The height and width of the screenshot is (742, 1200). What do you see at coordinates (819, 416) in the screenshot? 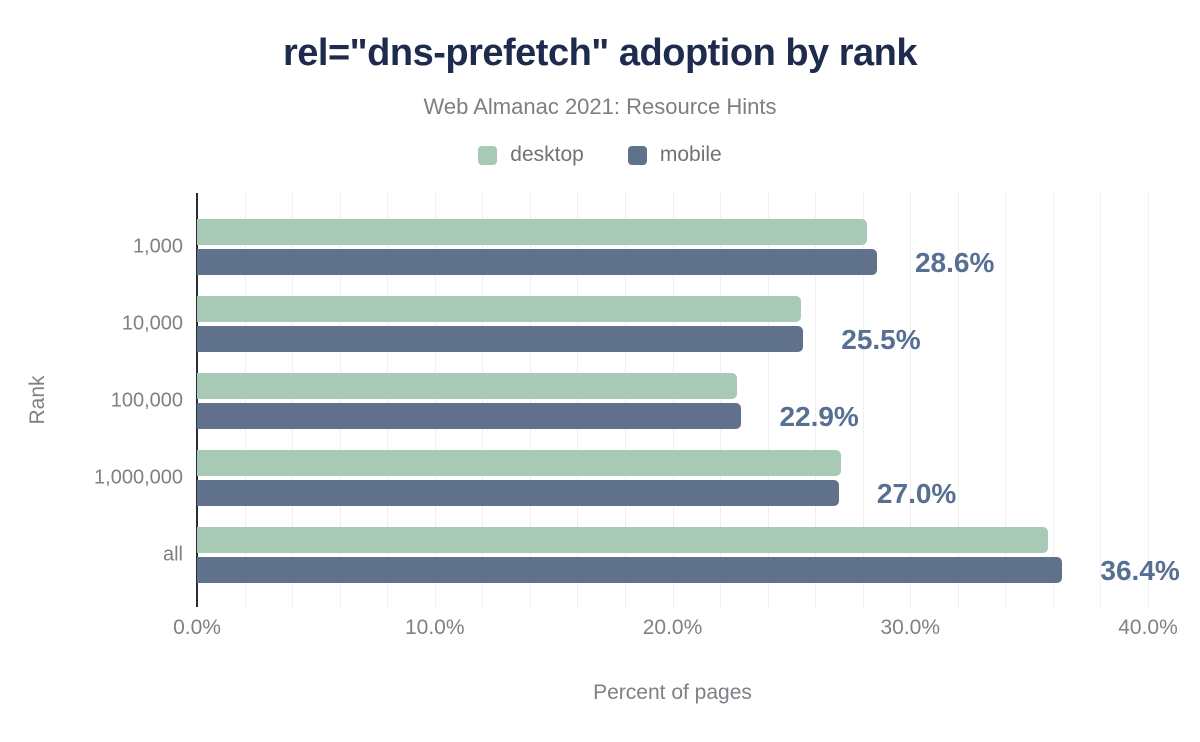
I see `bar-value-label: 22.9%` at bounding box center [819, 416].